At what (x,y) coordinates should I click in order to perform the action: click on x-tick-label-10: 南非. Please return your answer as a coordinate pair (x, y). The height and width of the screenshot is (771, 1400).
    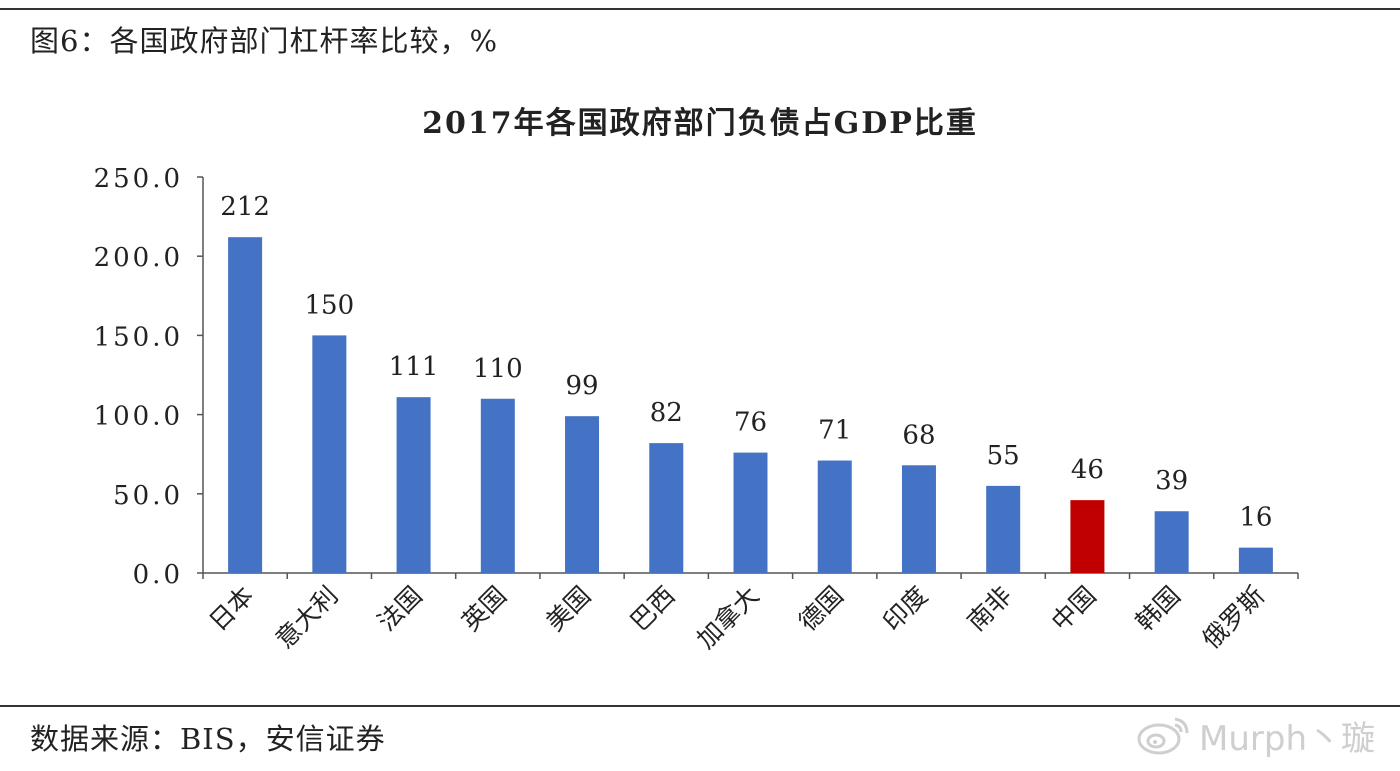
    Looking at the image, I should click on (990, 609).